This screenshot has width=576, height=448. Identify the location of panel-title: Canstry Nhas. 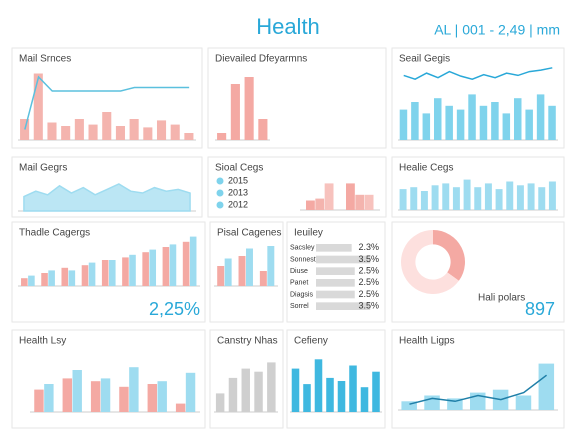
(247, 341).